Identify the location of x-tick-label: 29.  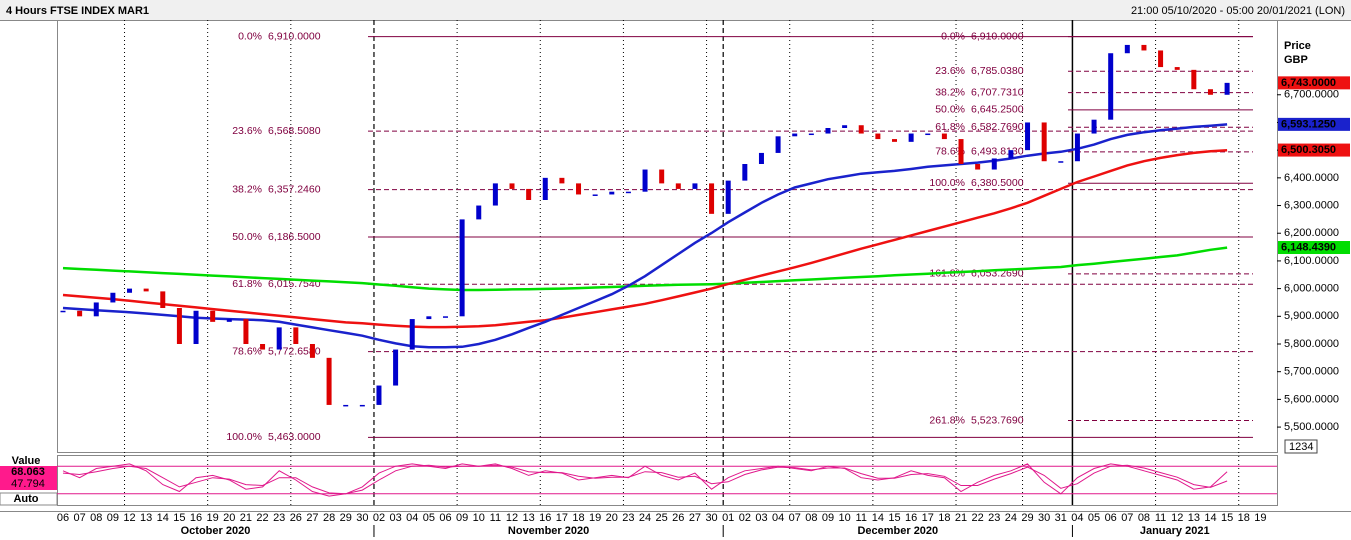
(1027, 518).